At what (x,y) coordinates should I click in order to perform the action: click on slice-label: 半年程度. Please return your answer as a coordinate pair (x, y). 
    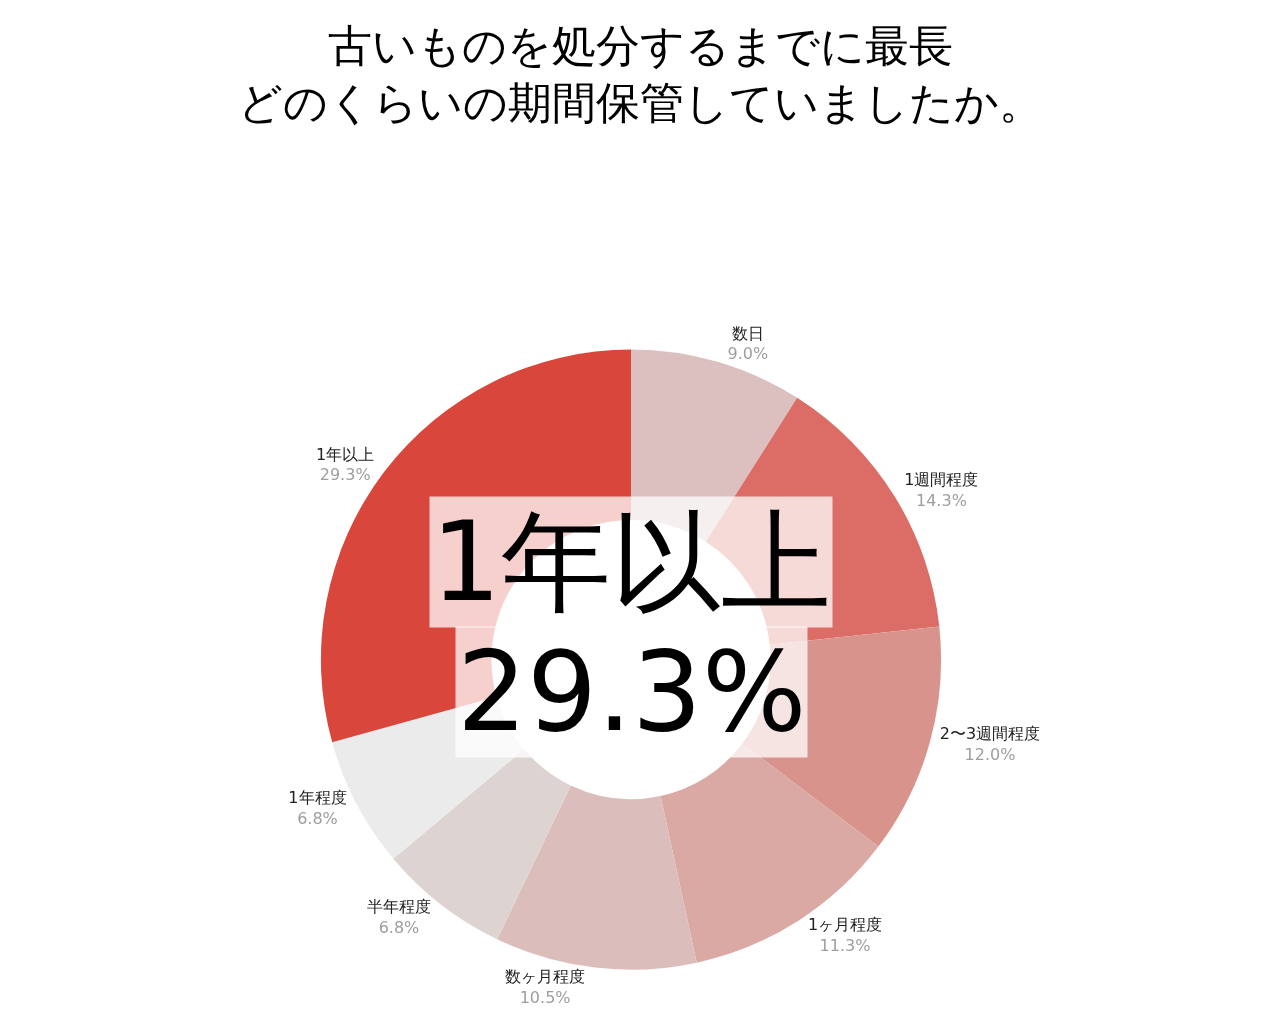
    Looking at the image, I should click on (399, 907).